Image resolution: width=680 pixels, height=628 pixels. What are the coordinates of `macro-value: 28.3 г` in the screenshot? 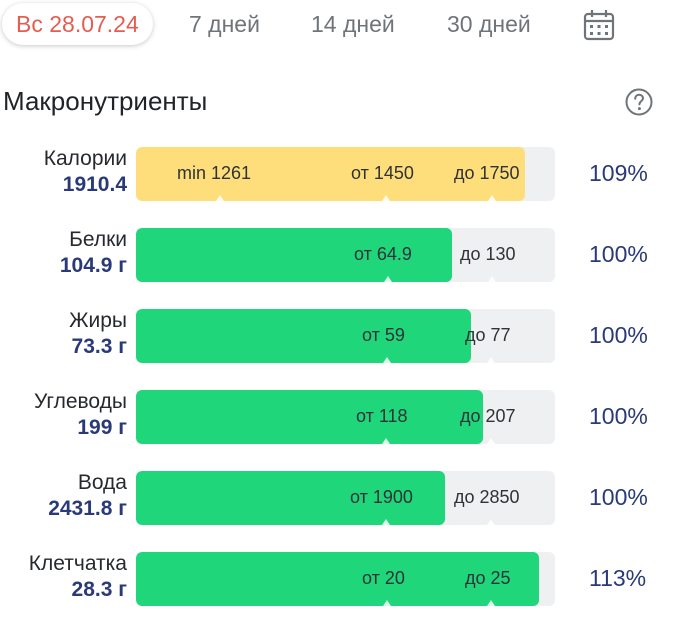 It's located at (99, 589).